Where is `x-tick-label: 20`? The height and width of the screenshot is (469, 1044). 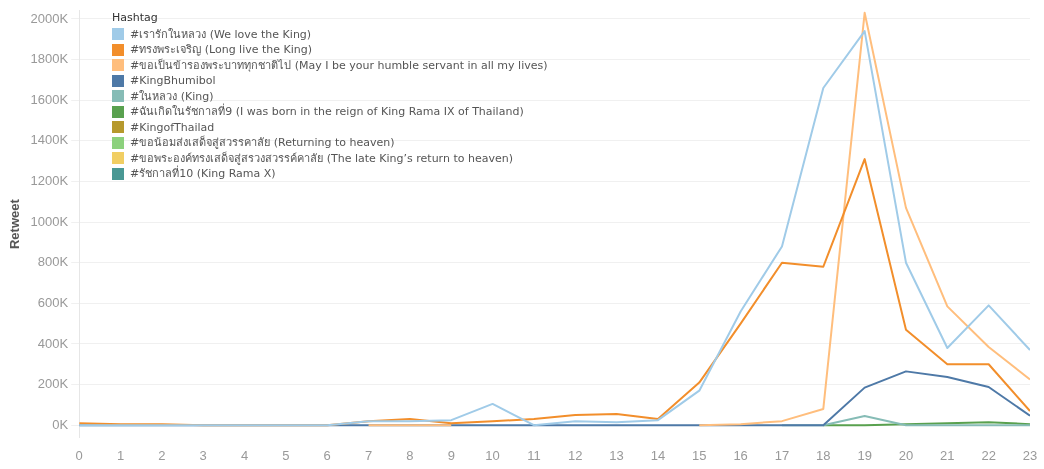 x-tick-label: 20 is located at coordinates (906, 455).